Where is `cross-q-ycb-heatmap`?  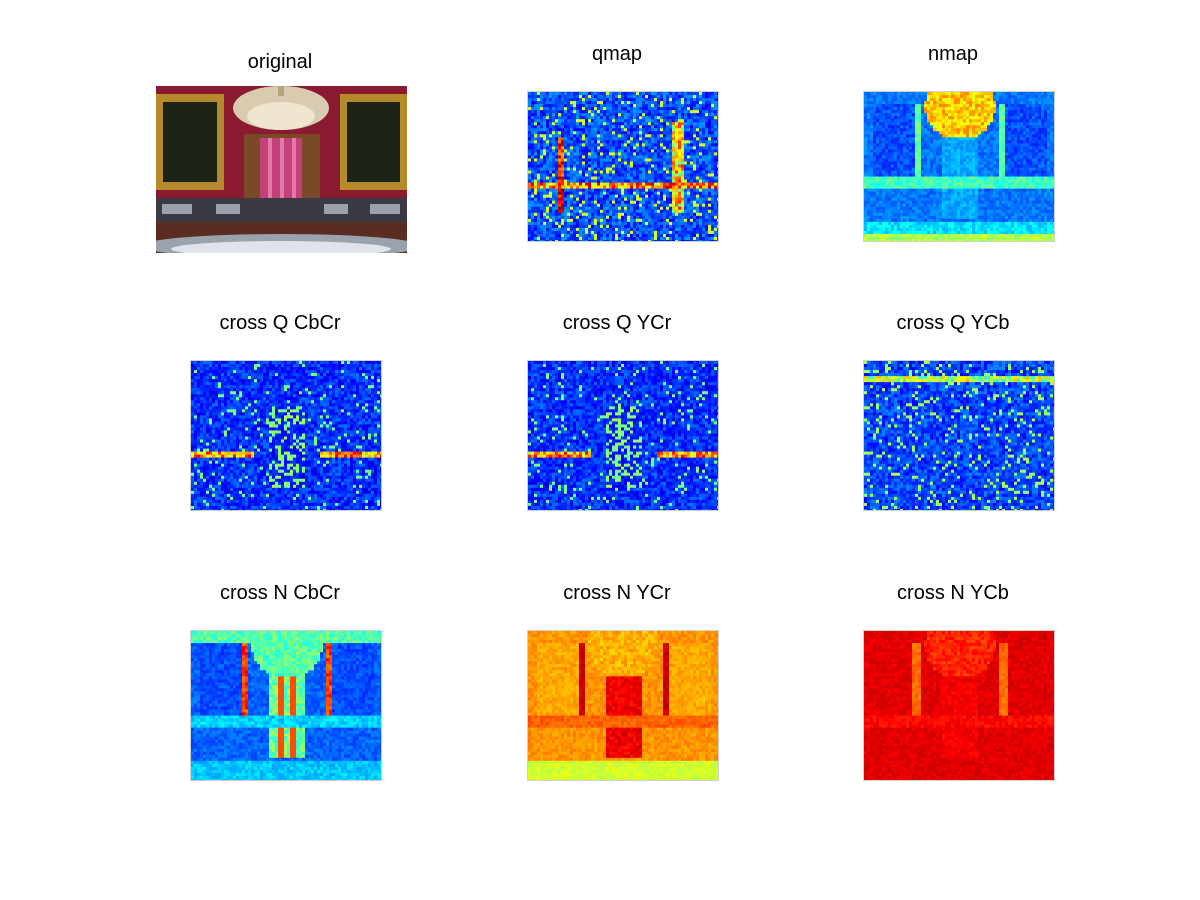
cross-q-ycb-heatmap is located at coordinates (959, 435).